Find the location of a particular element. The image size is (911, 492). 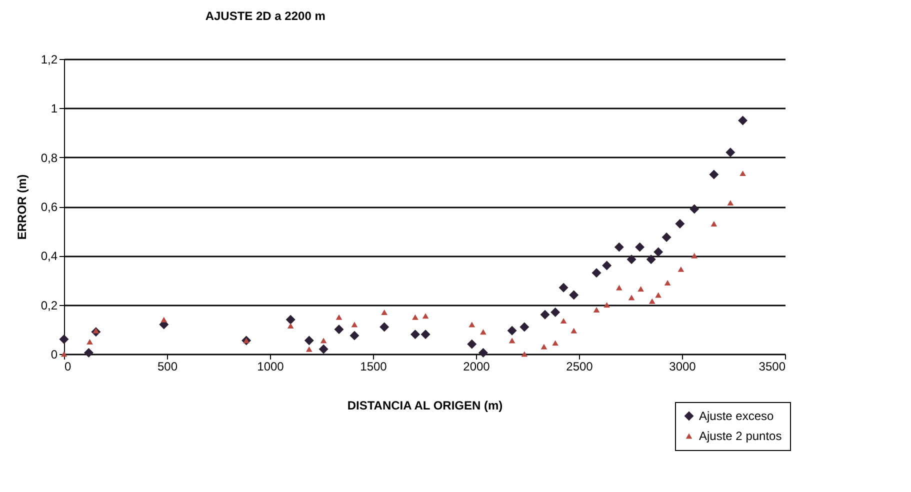

y-tick-label: 0,2 is located at coordinates (49, 305).